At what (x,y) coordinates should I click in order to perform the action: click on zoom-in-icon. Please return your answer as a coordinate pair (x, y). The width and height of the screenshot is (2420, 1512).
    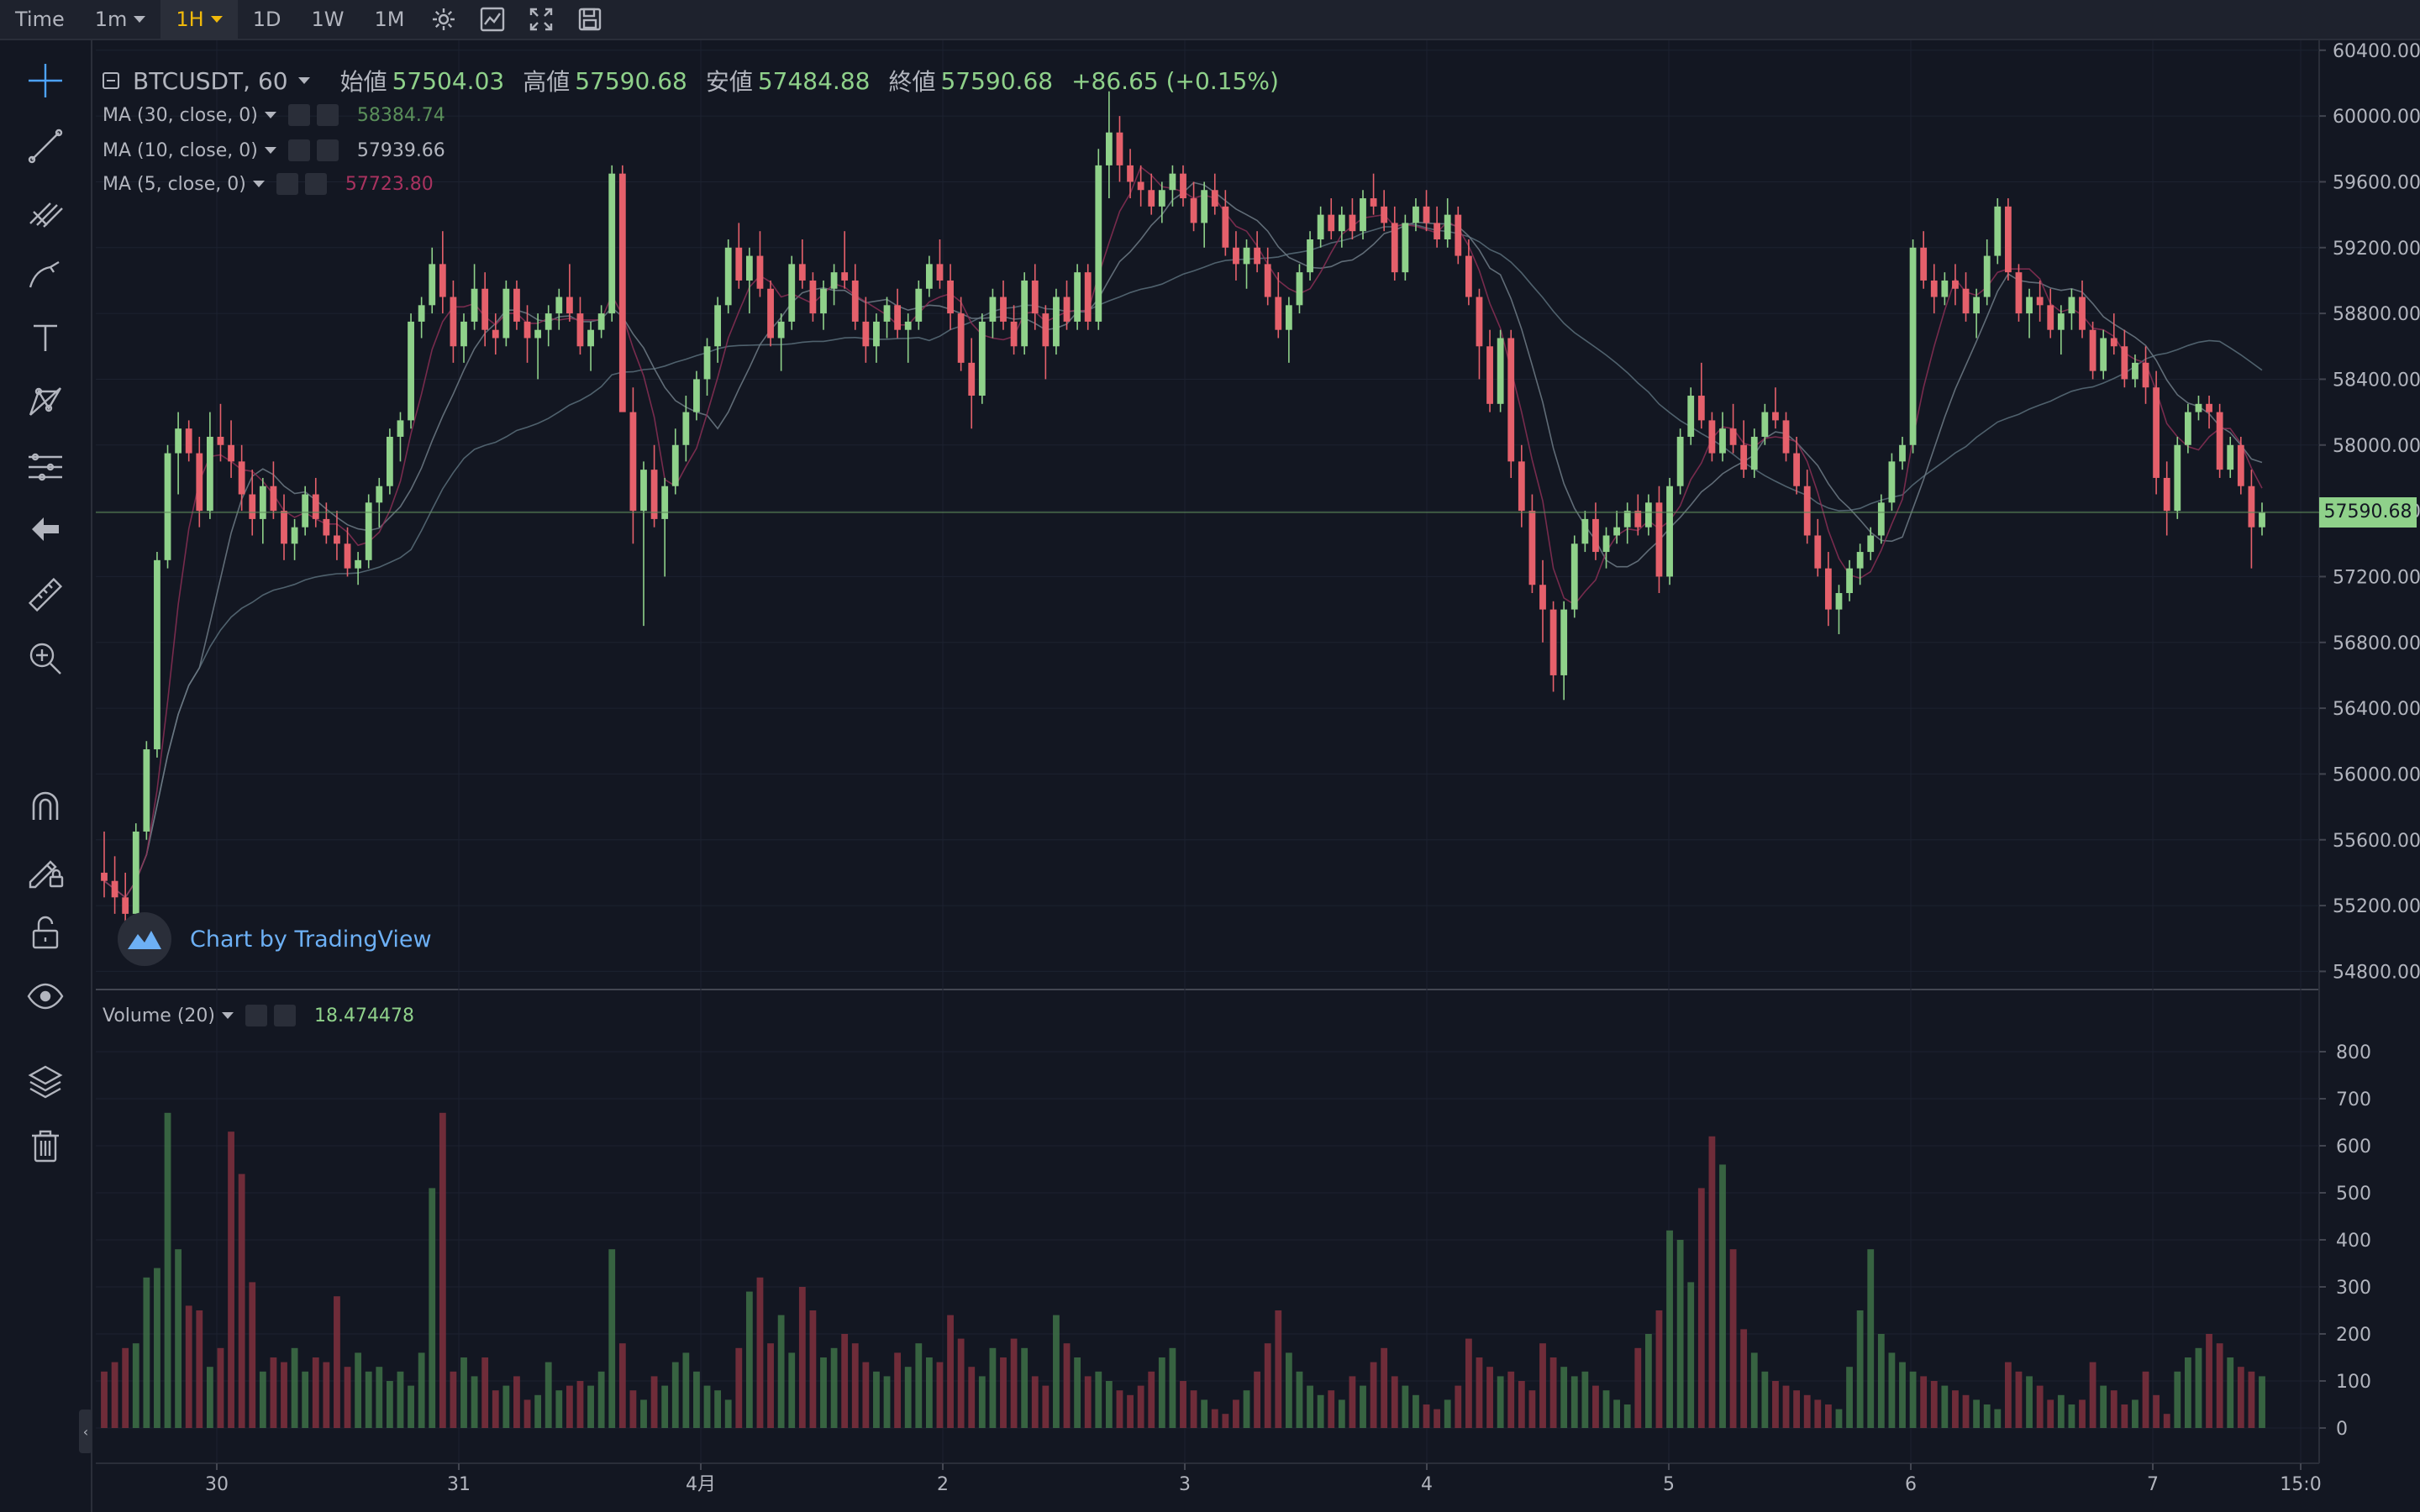
    Looking at the image, I should click on (45, 658).